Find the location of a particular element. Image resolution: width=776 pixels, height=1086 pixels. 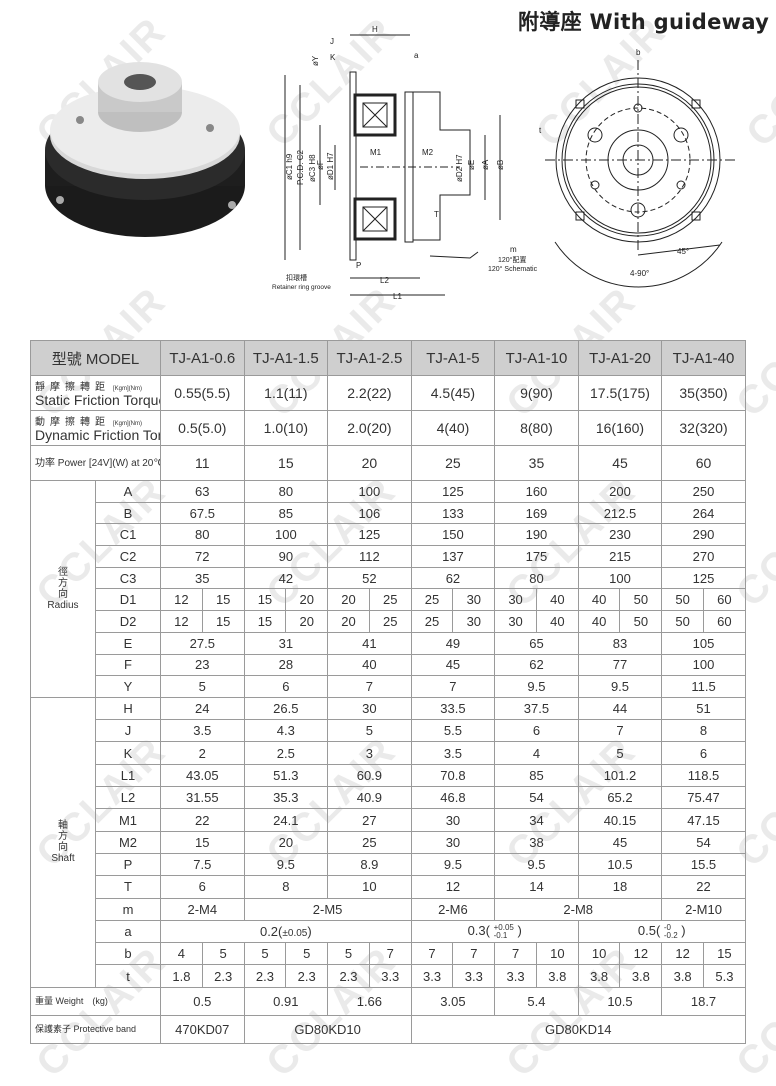

torque-value: 17.5(175) is located at coordinates (620, 393).